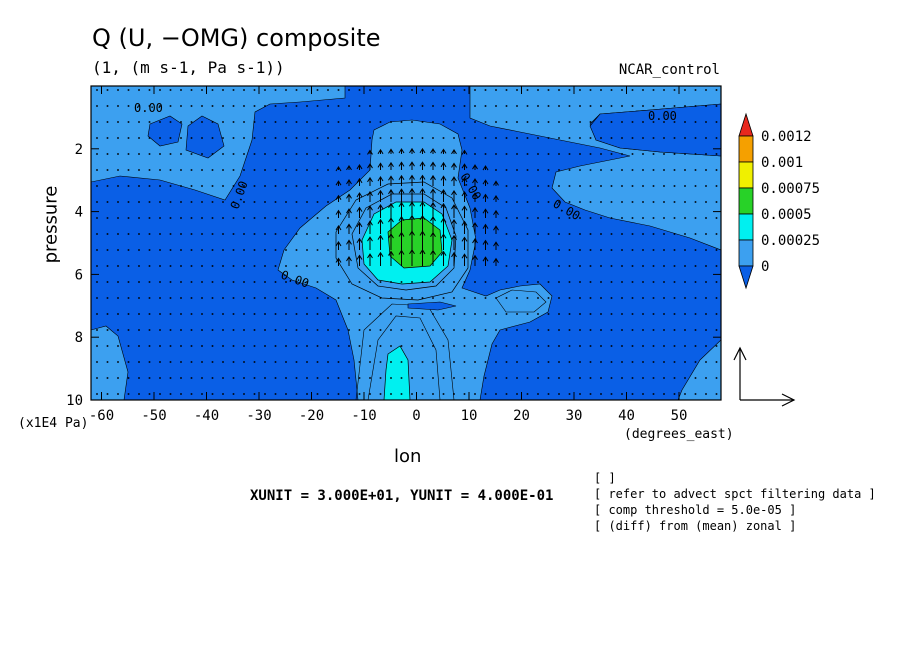  What do you see at coordinates (404, 357) in the screenshot?
I see `contour-bottom-a` at bounding box center [404, 357].